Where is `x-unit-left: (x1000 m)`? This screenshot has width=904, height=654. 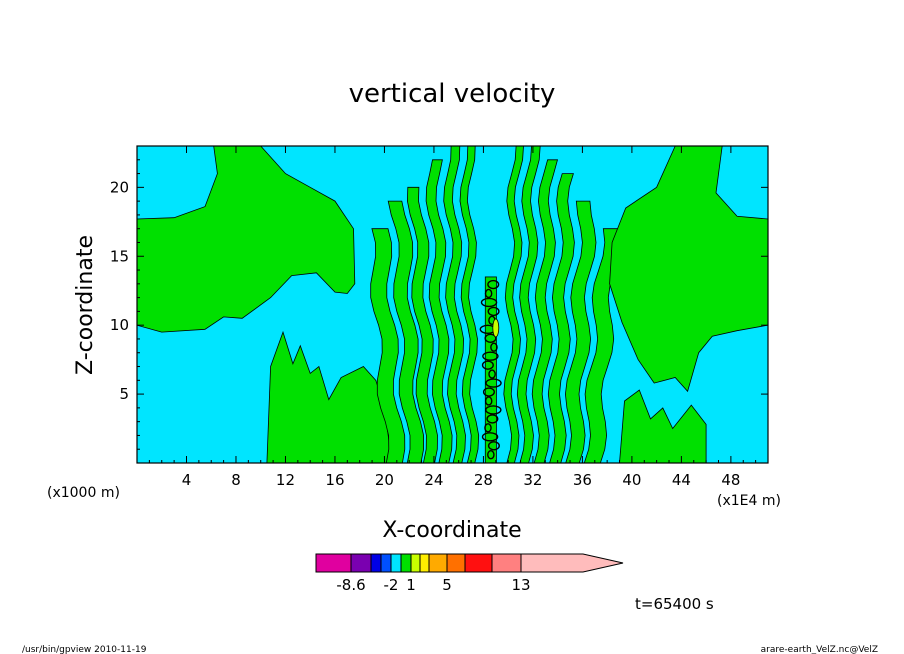
x-unit-left: (x1000 m) is located at coordinates (83, 493).